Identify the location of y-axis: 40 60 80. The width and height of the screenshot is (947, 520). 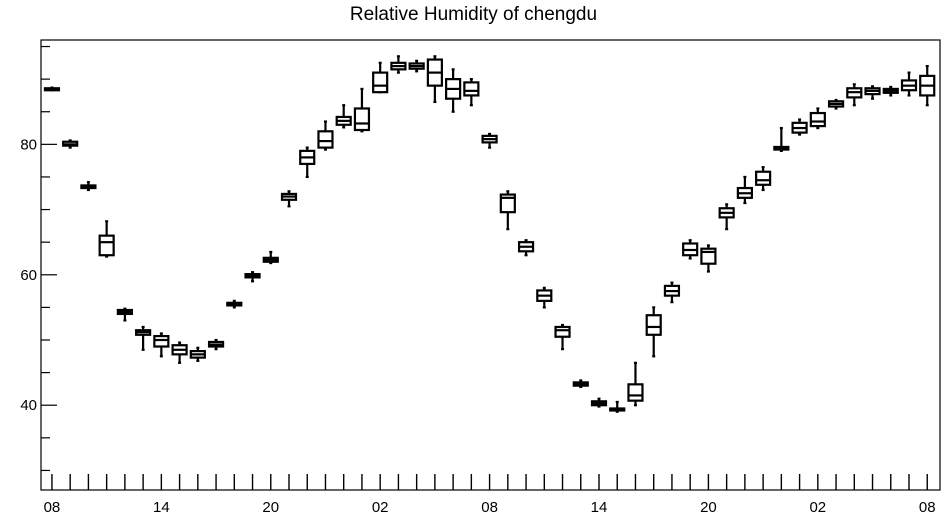
(38, 258).